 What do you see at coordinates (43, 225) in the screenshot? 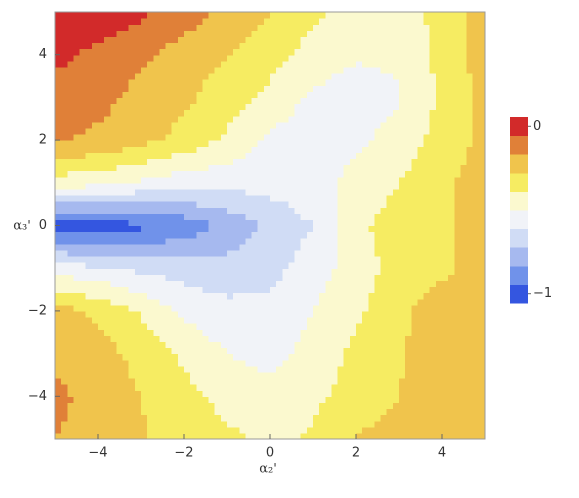
I see `y-tick-label: 0` at bounding box center [43, 225].